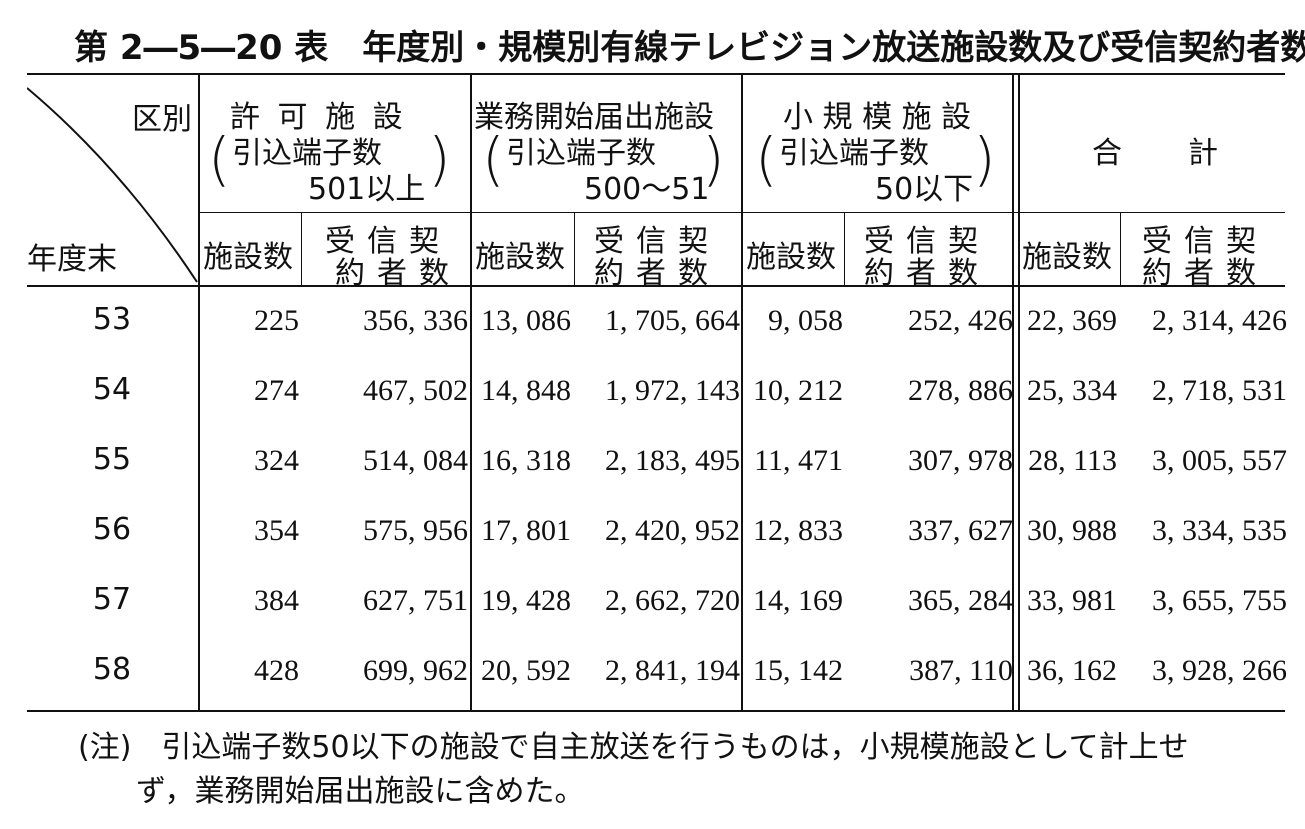 This screenshot has height=829, width=1305. Describe the element at coordinates (924, 189) in the screenshot. I see `group-small-sub2: 50以下` at that location.